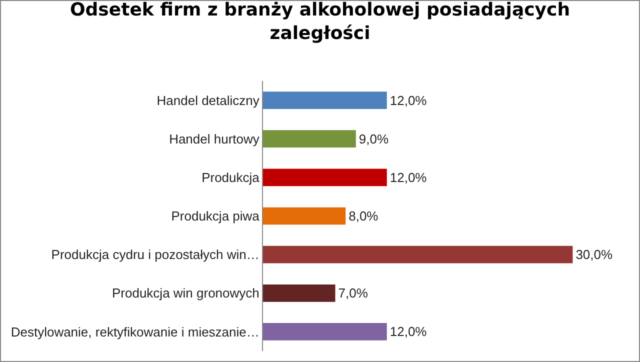  What do you see at coordinates (186, 293) in the screenshot?
I see `y-tick-label: Produkcja win gronowych` at bounding box center [186, 293].